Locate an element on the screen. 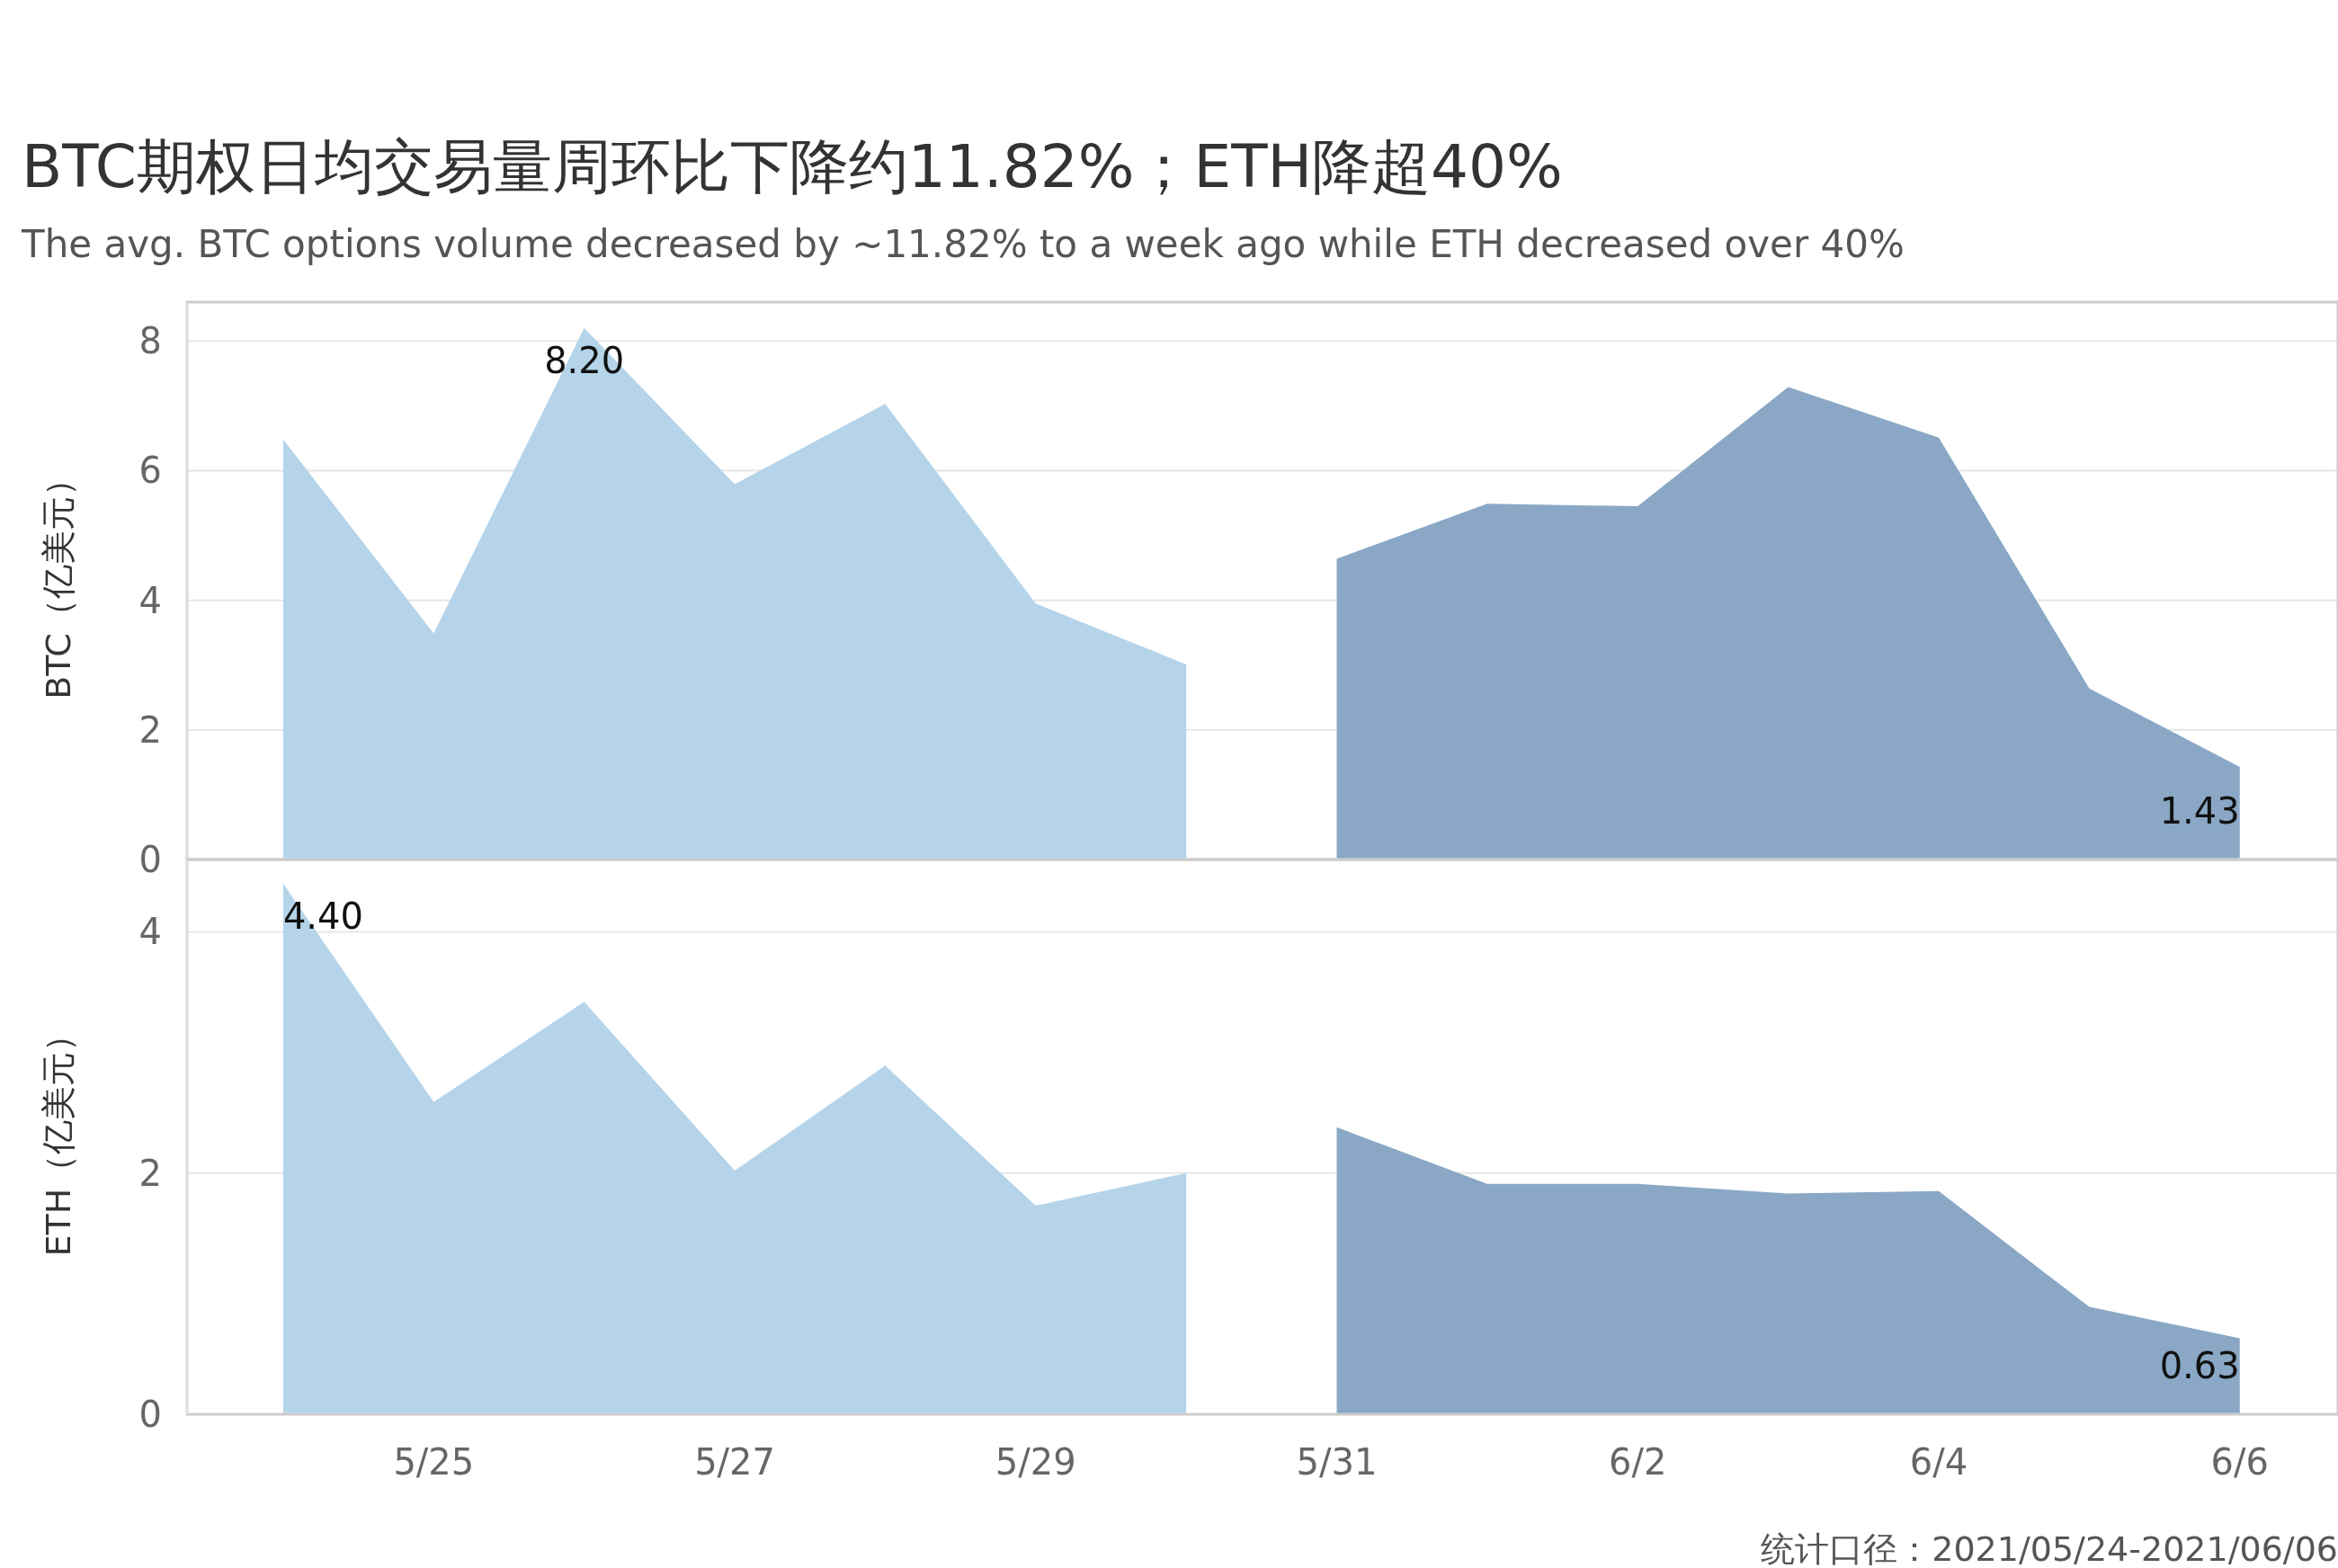  x-tick-label: 6/2 is located at coordinates (1638, 1462).